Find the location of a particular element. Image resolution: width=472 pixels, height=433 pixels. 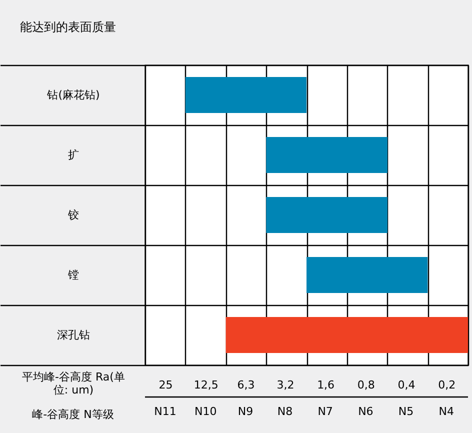

text: N6 is located at coordinates (366, 411).